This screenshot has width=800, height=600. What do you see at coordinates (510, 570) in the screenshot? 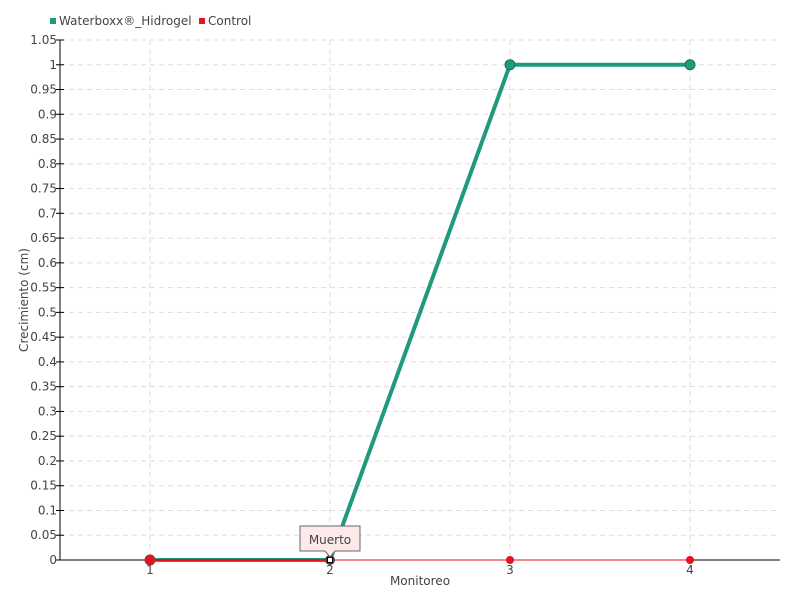
I see `x-tick-label: 3` at bounding box center [510, 570].